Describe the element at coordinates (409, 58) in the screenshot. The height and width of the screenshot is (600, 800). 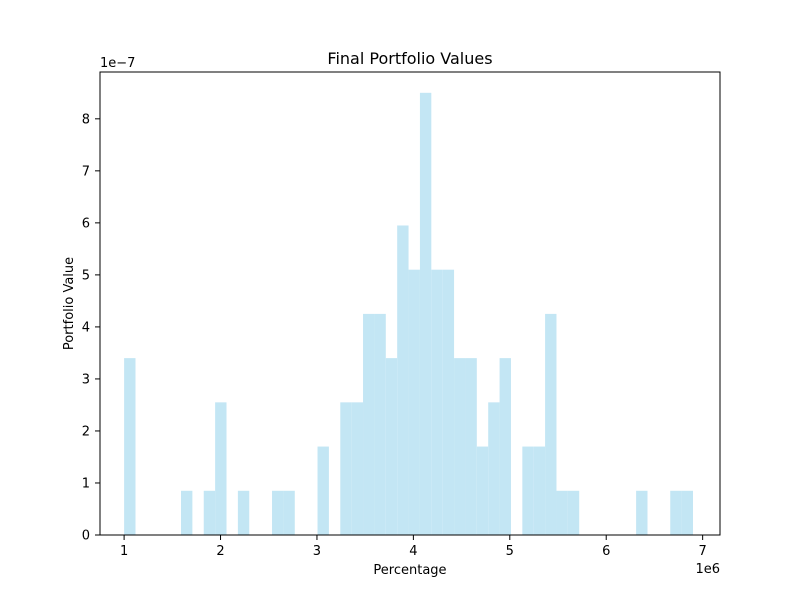
I see `chart-title: Final Portfolio Values` at that location.